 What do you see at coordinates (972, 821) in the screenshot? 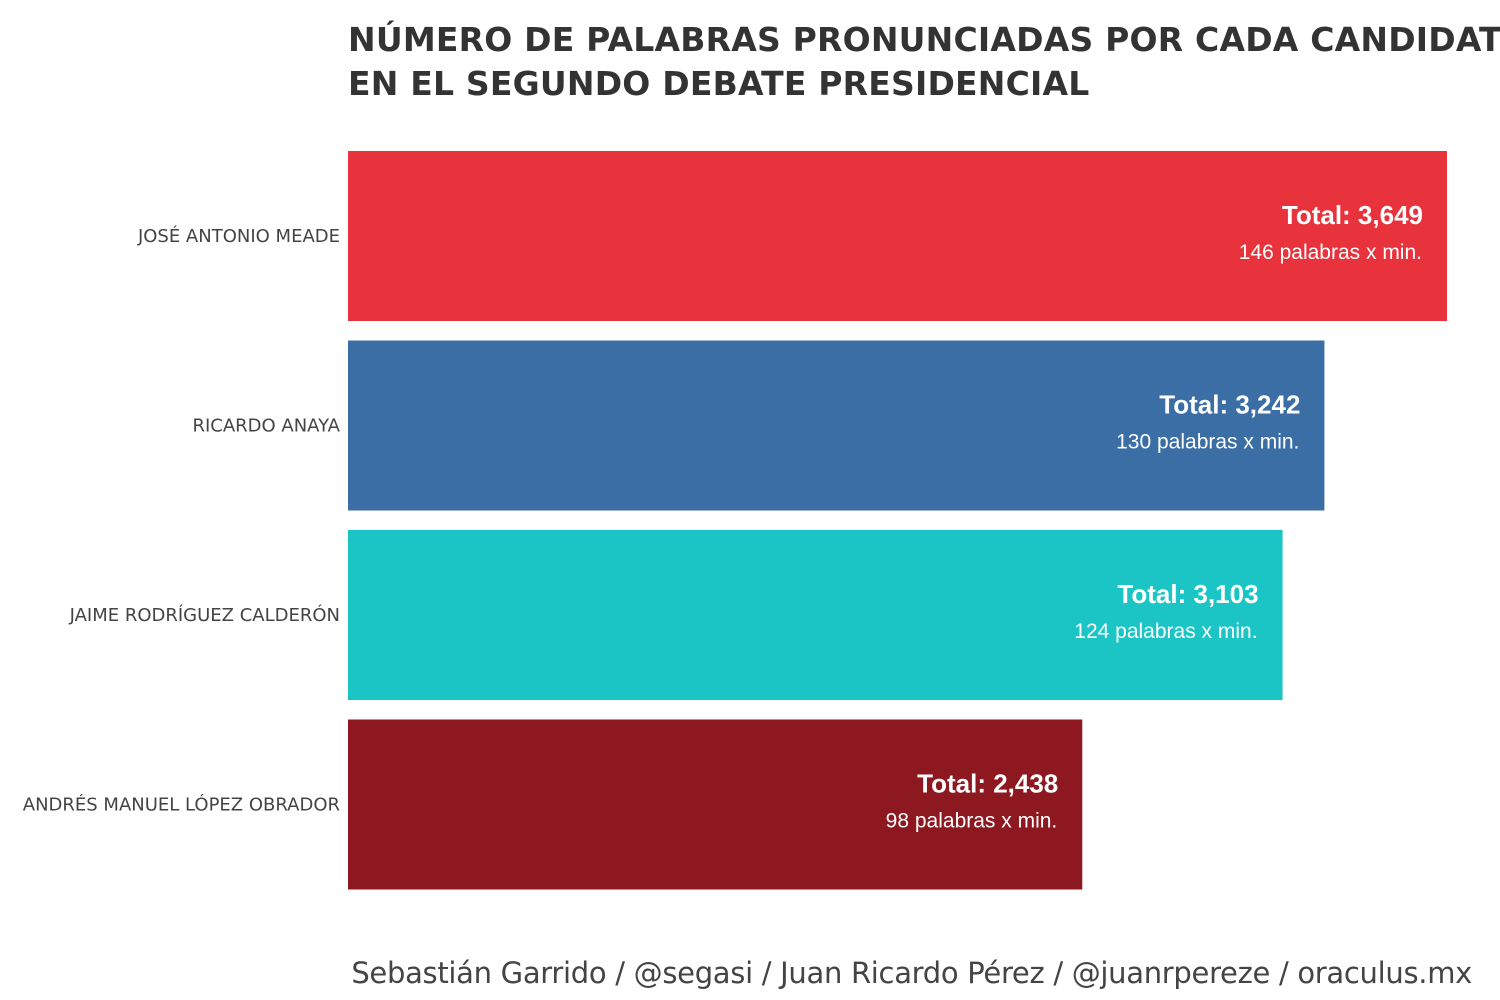
I see `rate-label-4: 98 palabras x min.` at bounding box center [972, 821].